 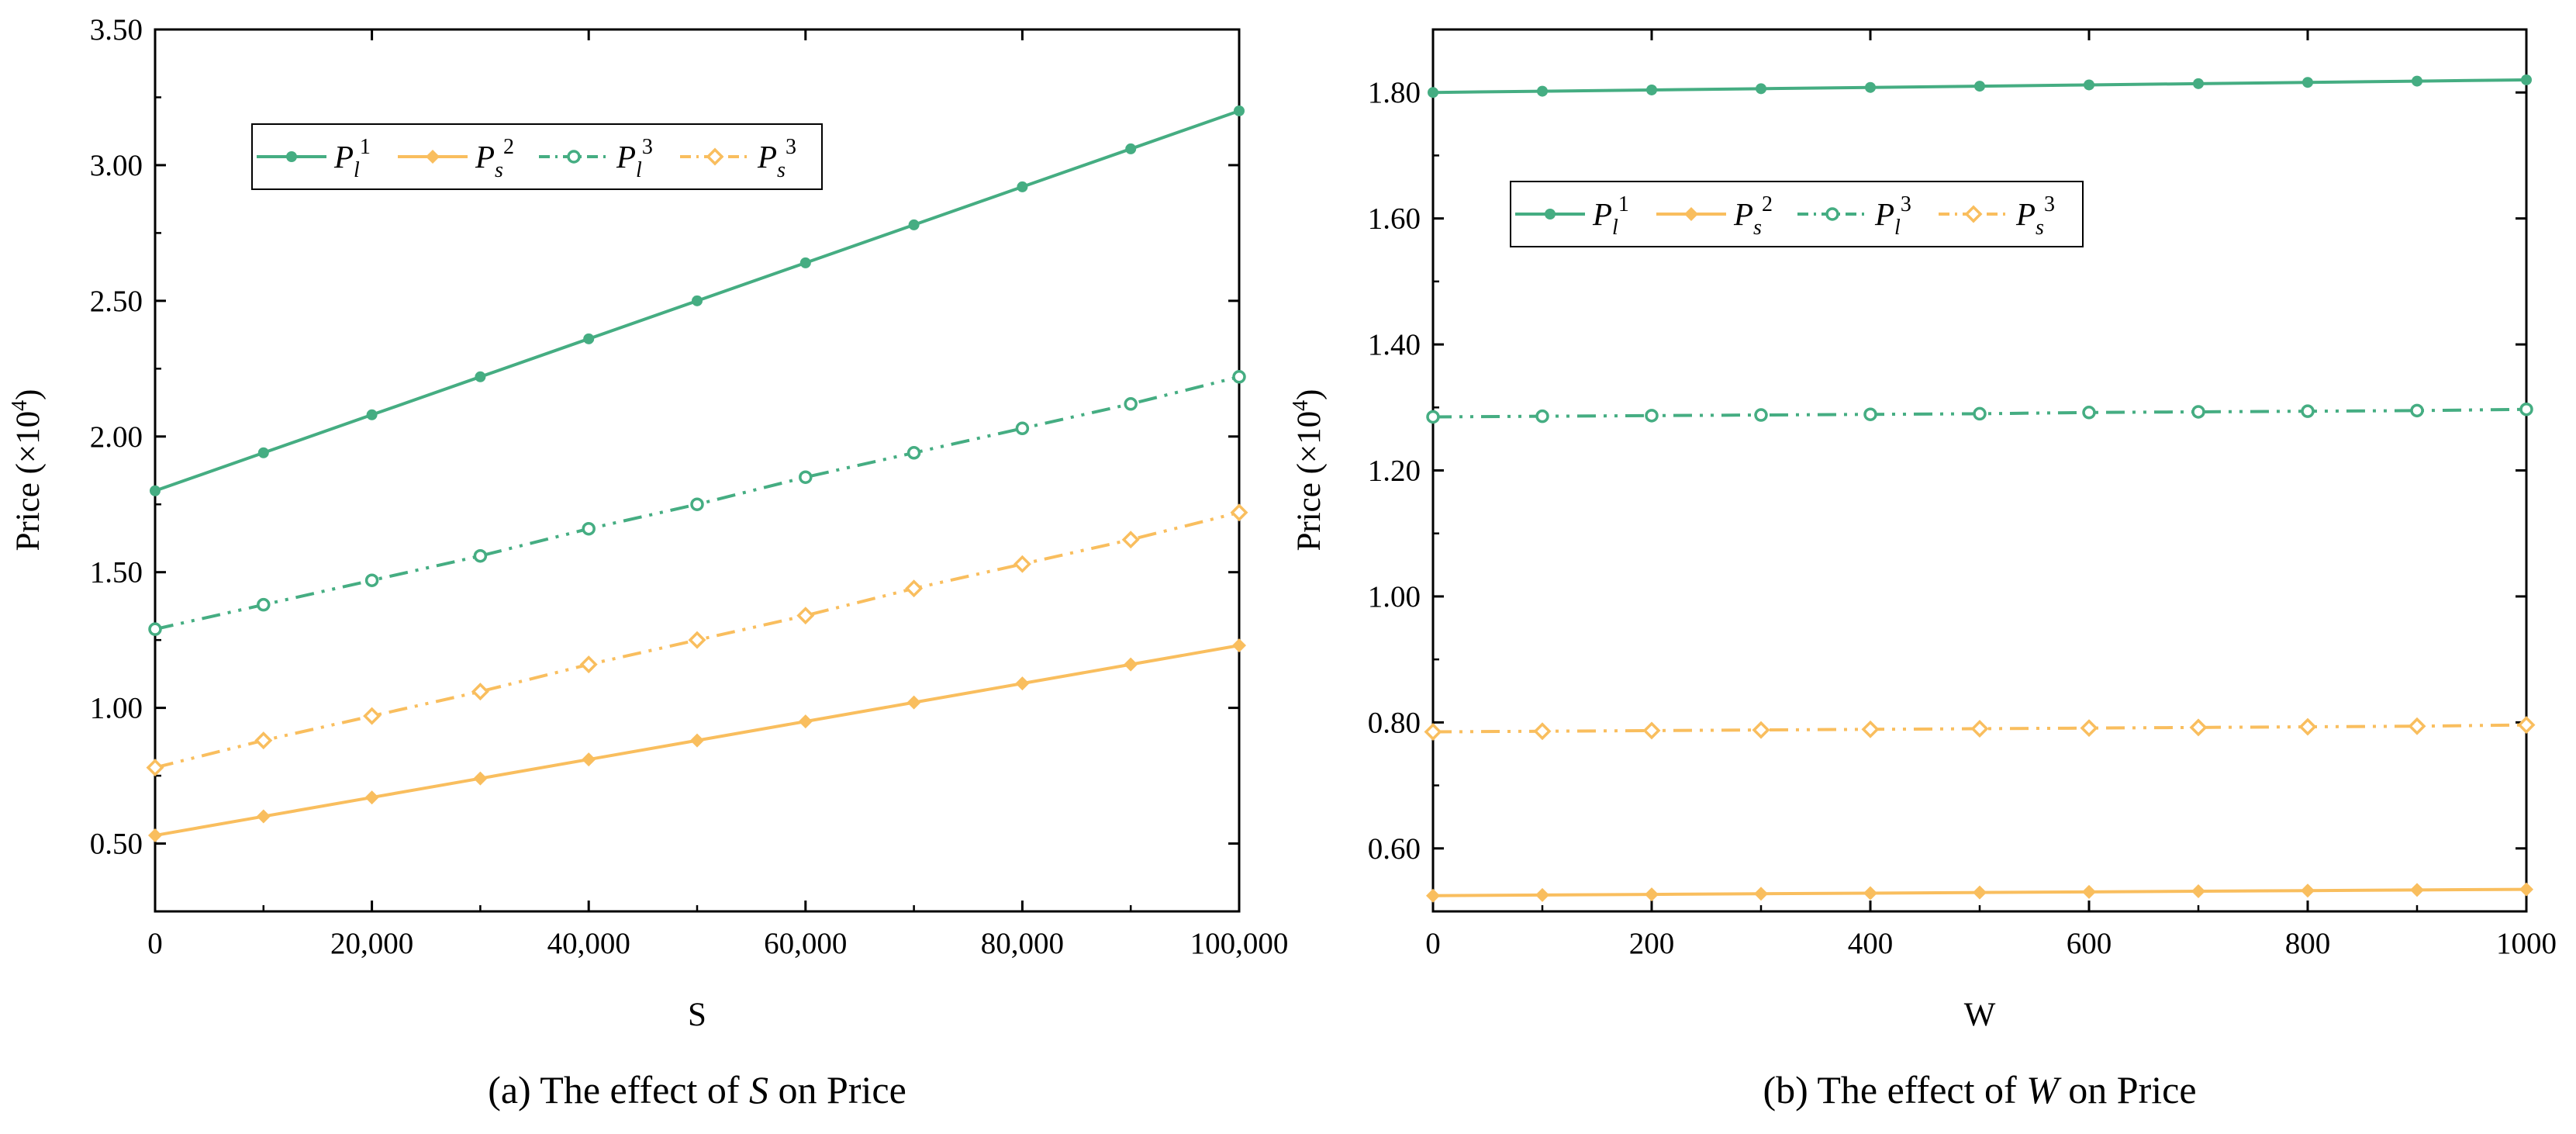 I want to click on y-tick-label: 1.20, so click(x=1394, y=471).